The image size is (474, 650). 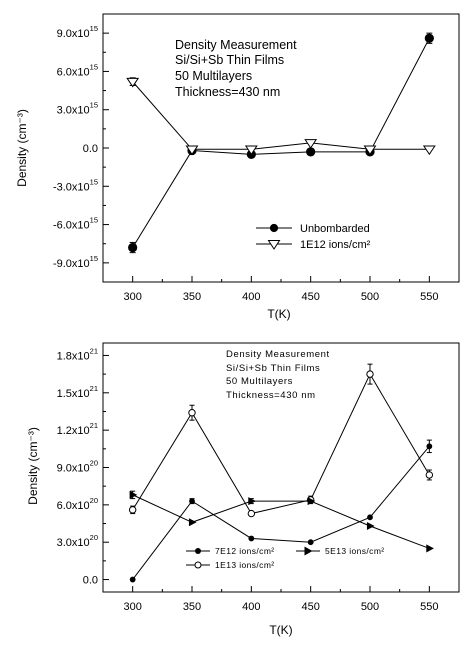 What do you see at coordinates (245, 551) in the screenshot?
I see `bottom-legend-label-1: 7E12 ions/cm²` at bounding box center [245, 551].